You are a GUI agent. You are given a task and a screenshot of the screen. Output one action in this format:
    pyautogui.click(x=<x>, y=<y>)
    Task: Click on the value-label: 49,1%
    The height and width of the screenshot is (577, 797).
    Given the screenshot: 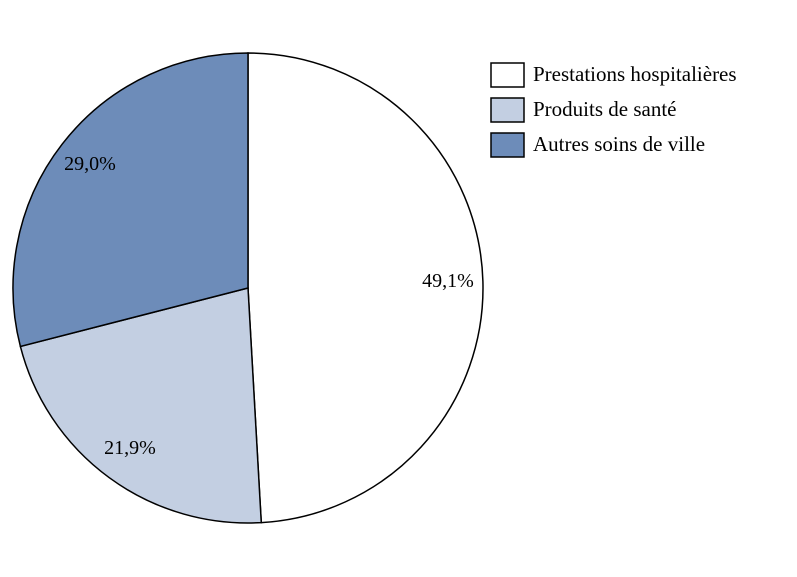 What is the action you would take?
    pyautogui.click(x=448, y=281)
    